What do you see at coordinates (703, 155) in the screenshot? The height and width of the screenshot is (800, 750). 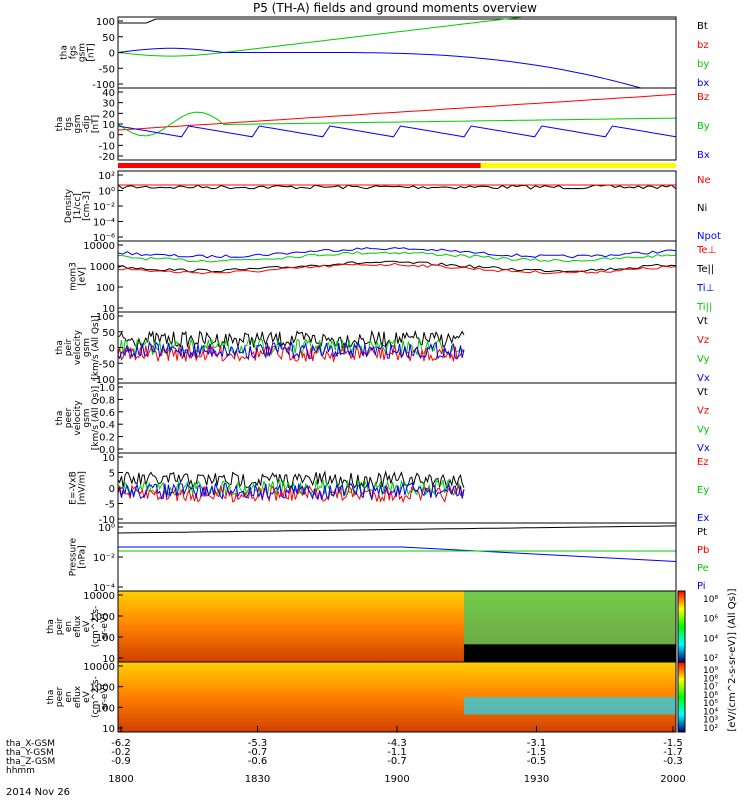 I see `legend-entry: Bx` at bounding box center [703, 155].